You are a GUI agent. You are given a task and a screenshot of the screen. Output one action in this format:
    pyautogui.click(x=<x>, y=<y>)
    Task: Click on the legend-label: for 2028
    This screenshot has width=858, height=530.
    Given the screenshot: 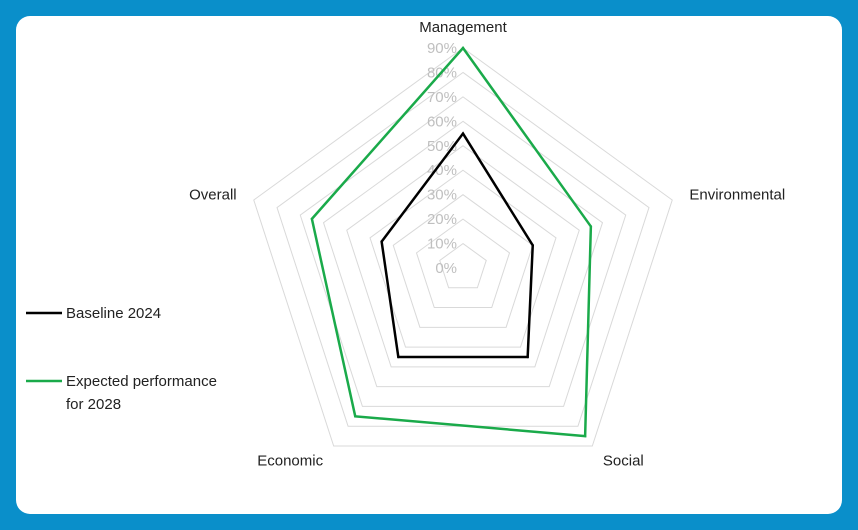 What is the action you would take?
    pyautogui.click(x=93, y=404)
    